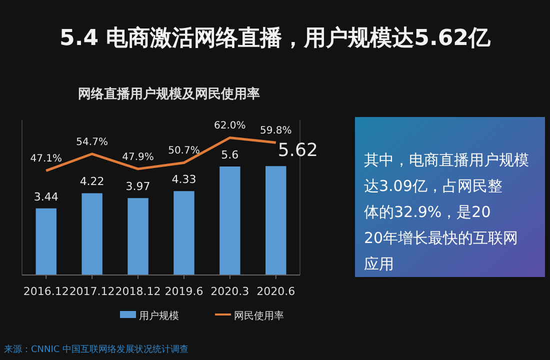  I want to click on data-label: 62.0%, so click(230, 126).